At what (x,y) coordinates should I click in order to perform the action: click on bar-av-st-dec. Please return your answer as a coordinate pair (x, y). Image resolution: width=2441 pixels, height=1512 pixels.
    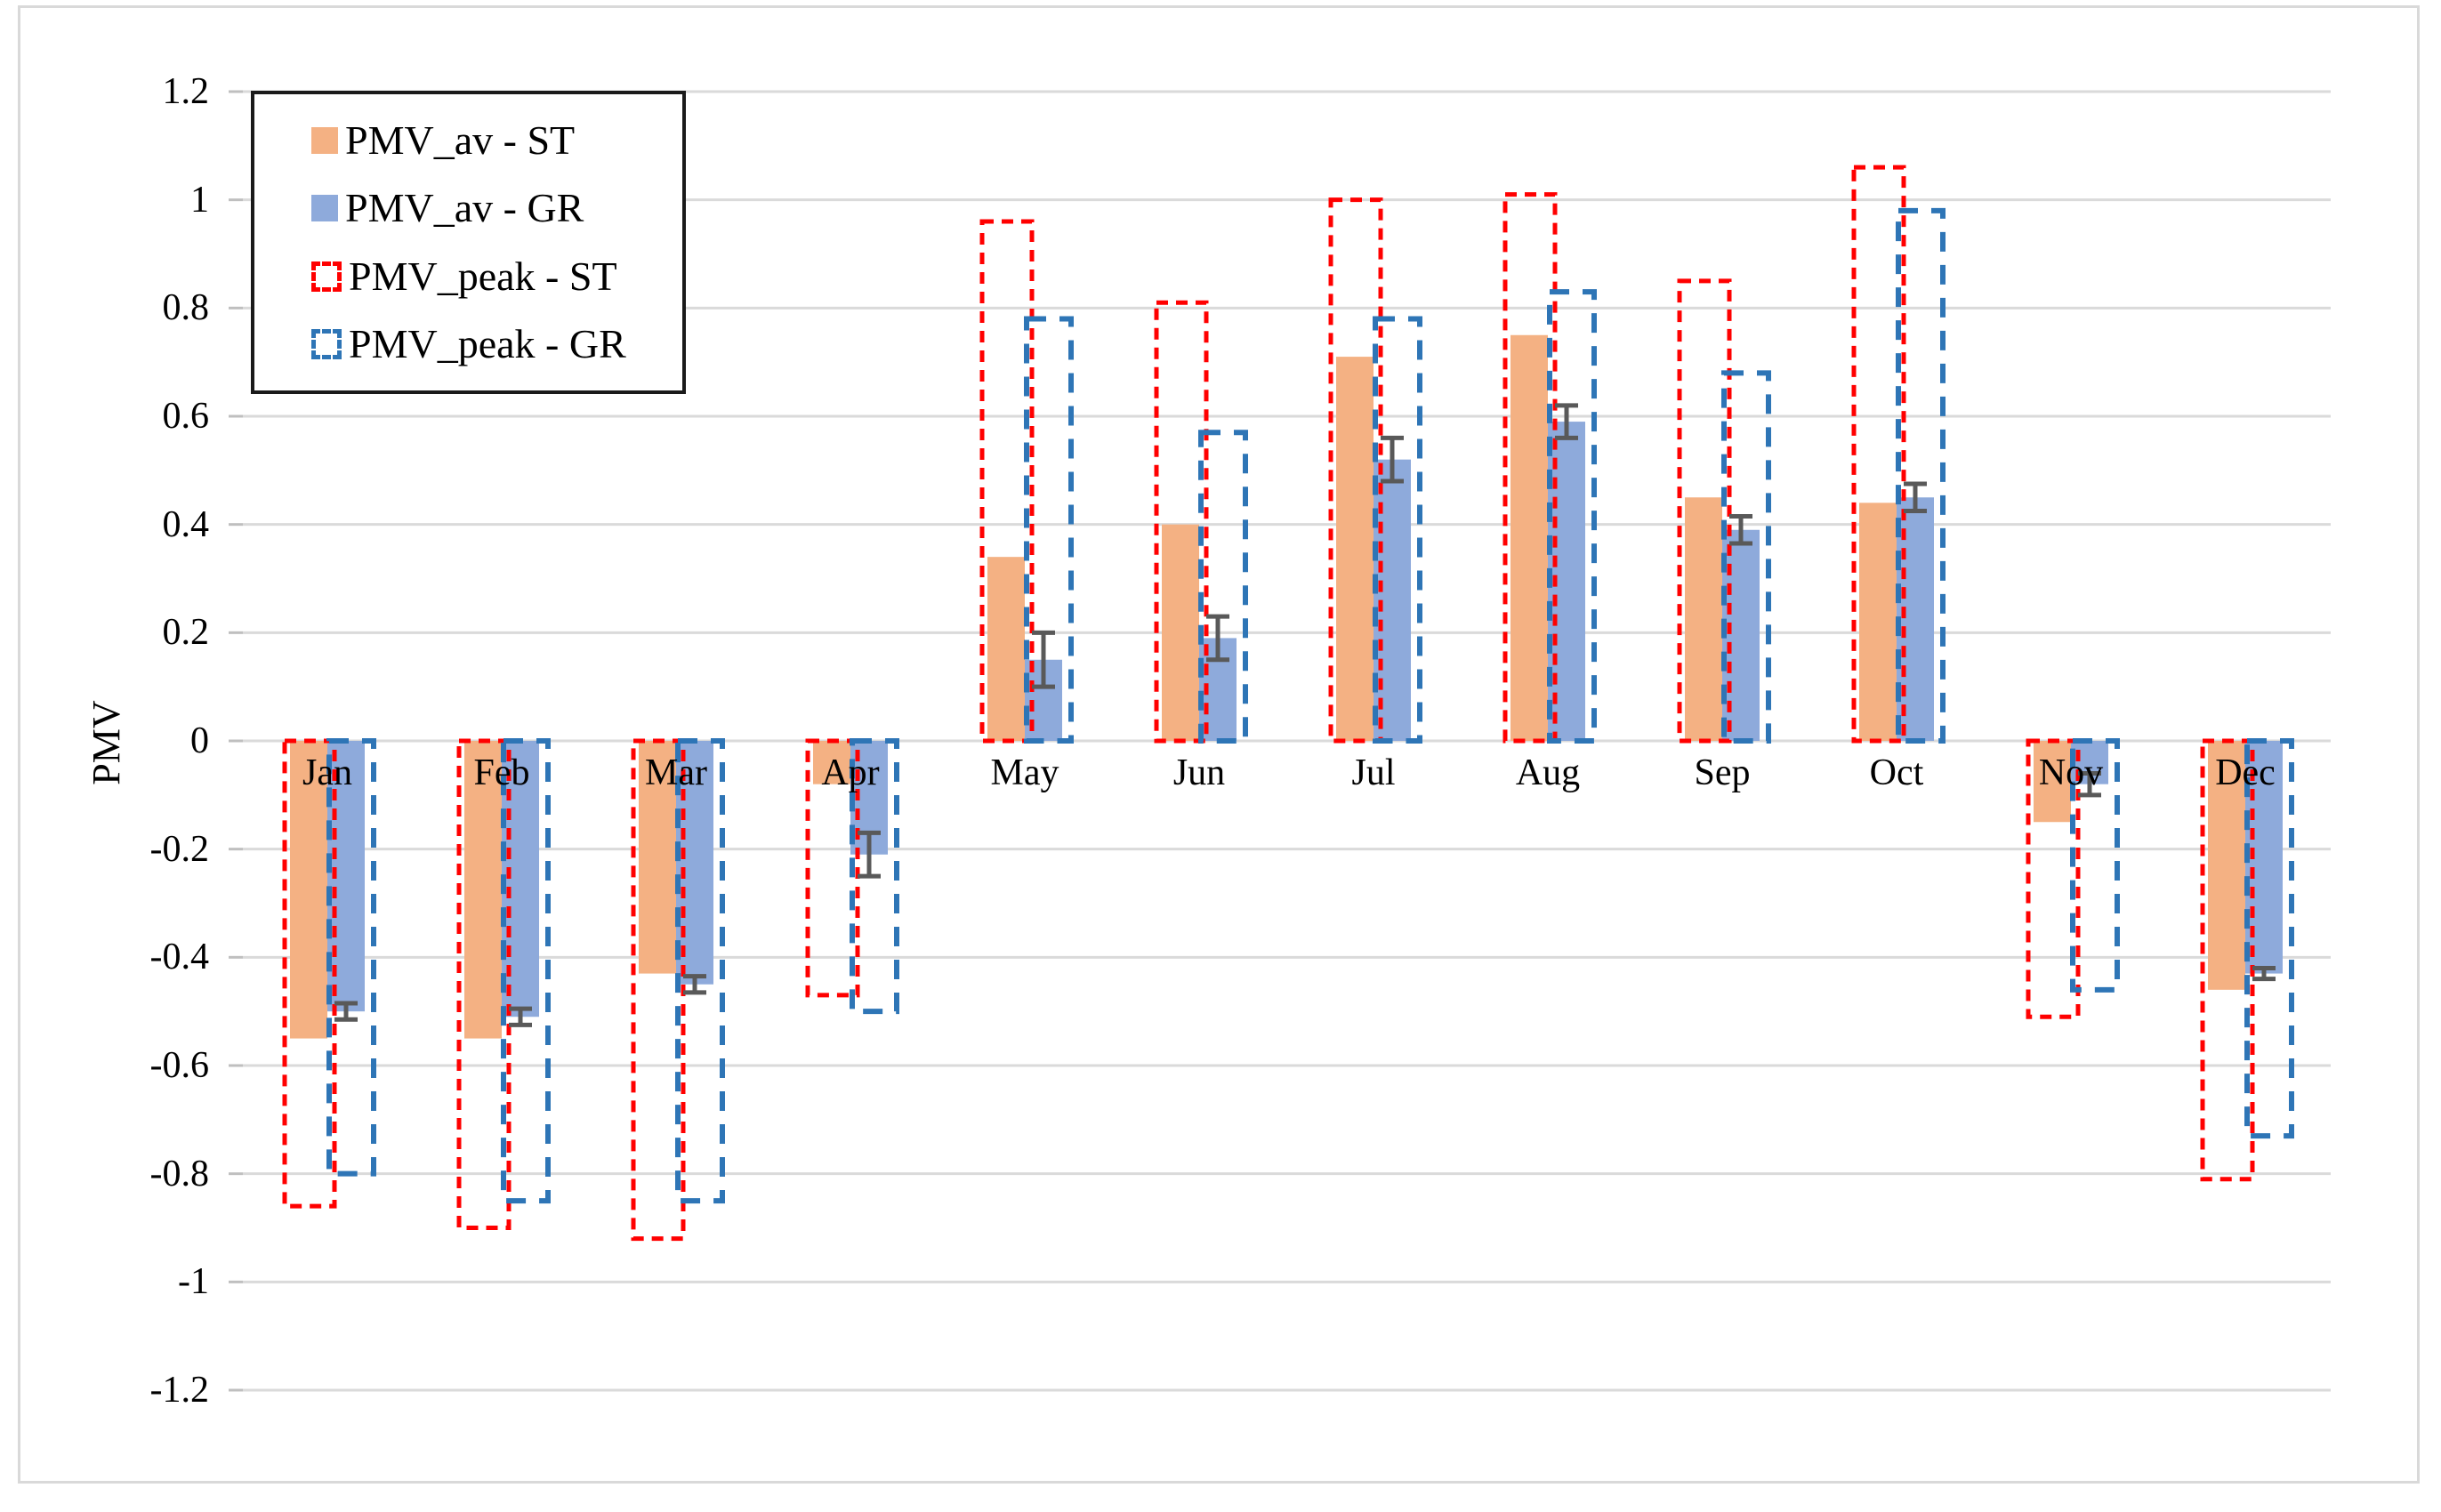
    Looking at the image, I should click on (2226, 865).